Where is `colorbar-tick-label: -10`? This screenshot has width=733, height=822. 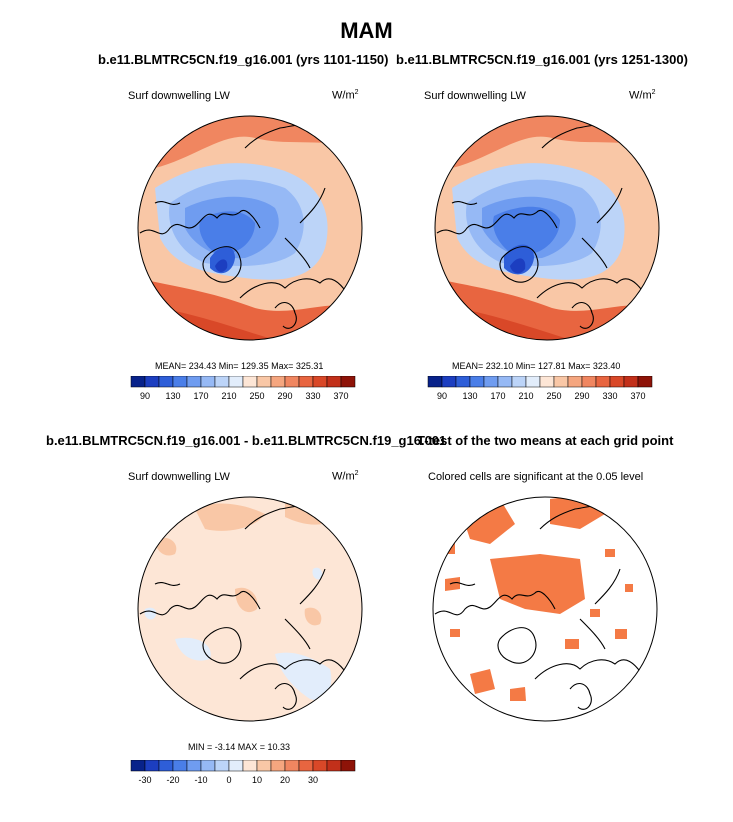
colorbar-tick-label: -10 is located at coordinates (200, 780).